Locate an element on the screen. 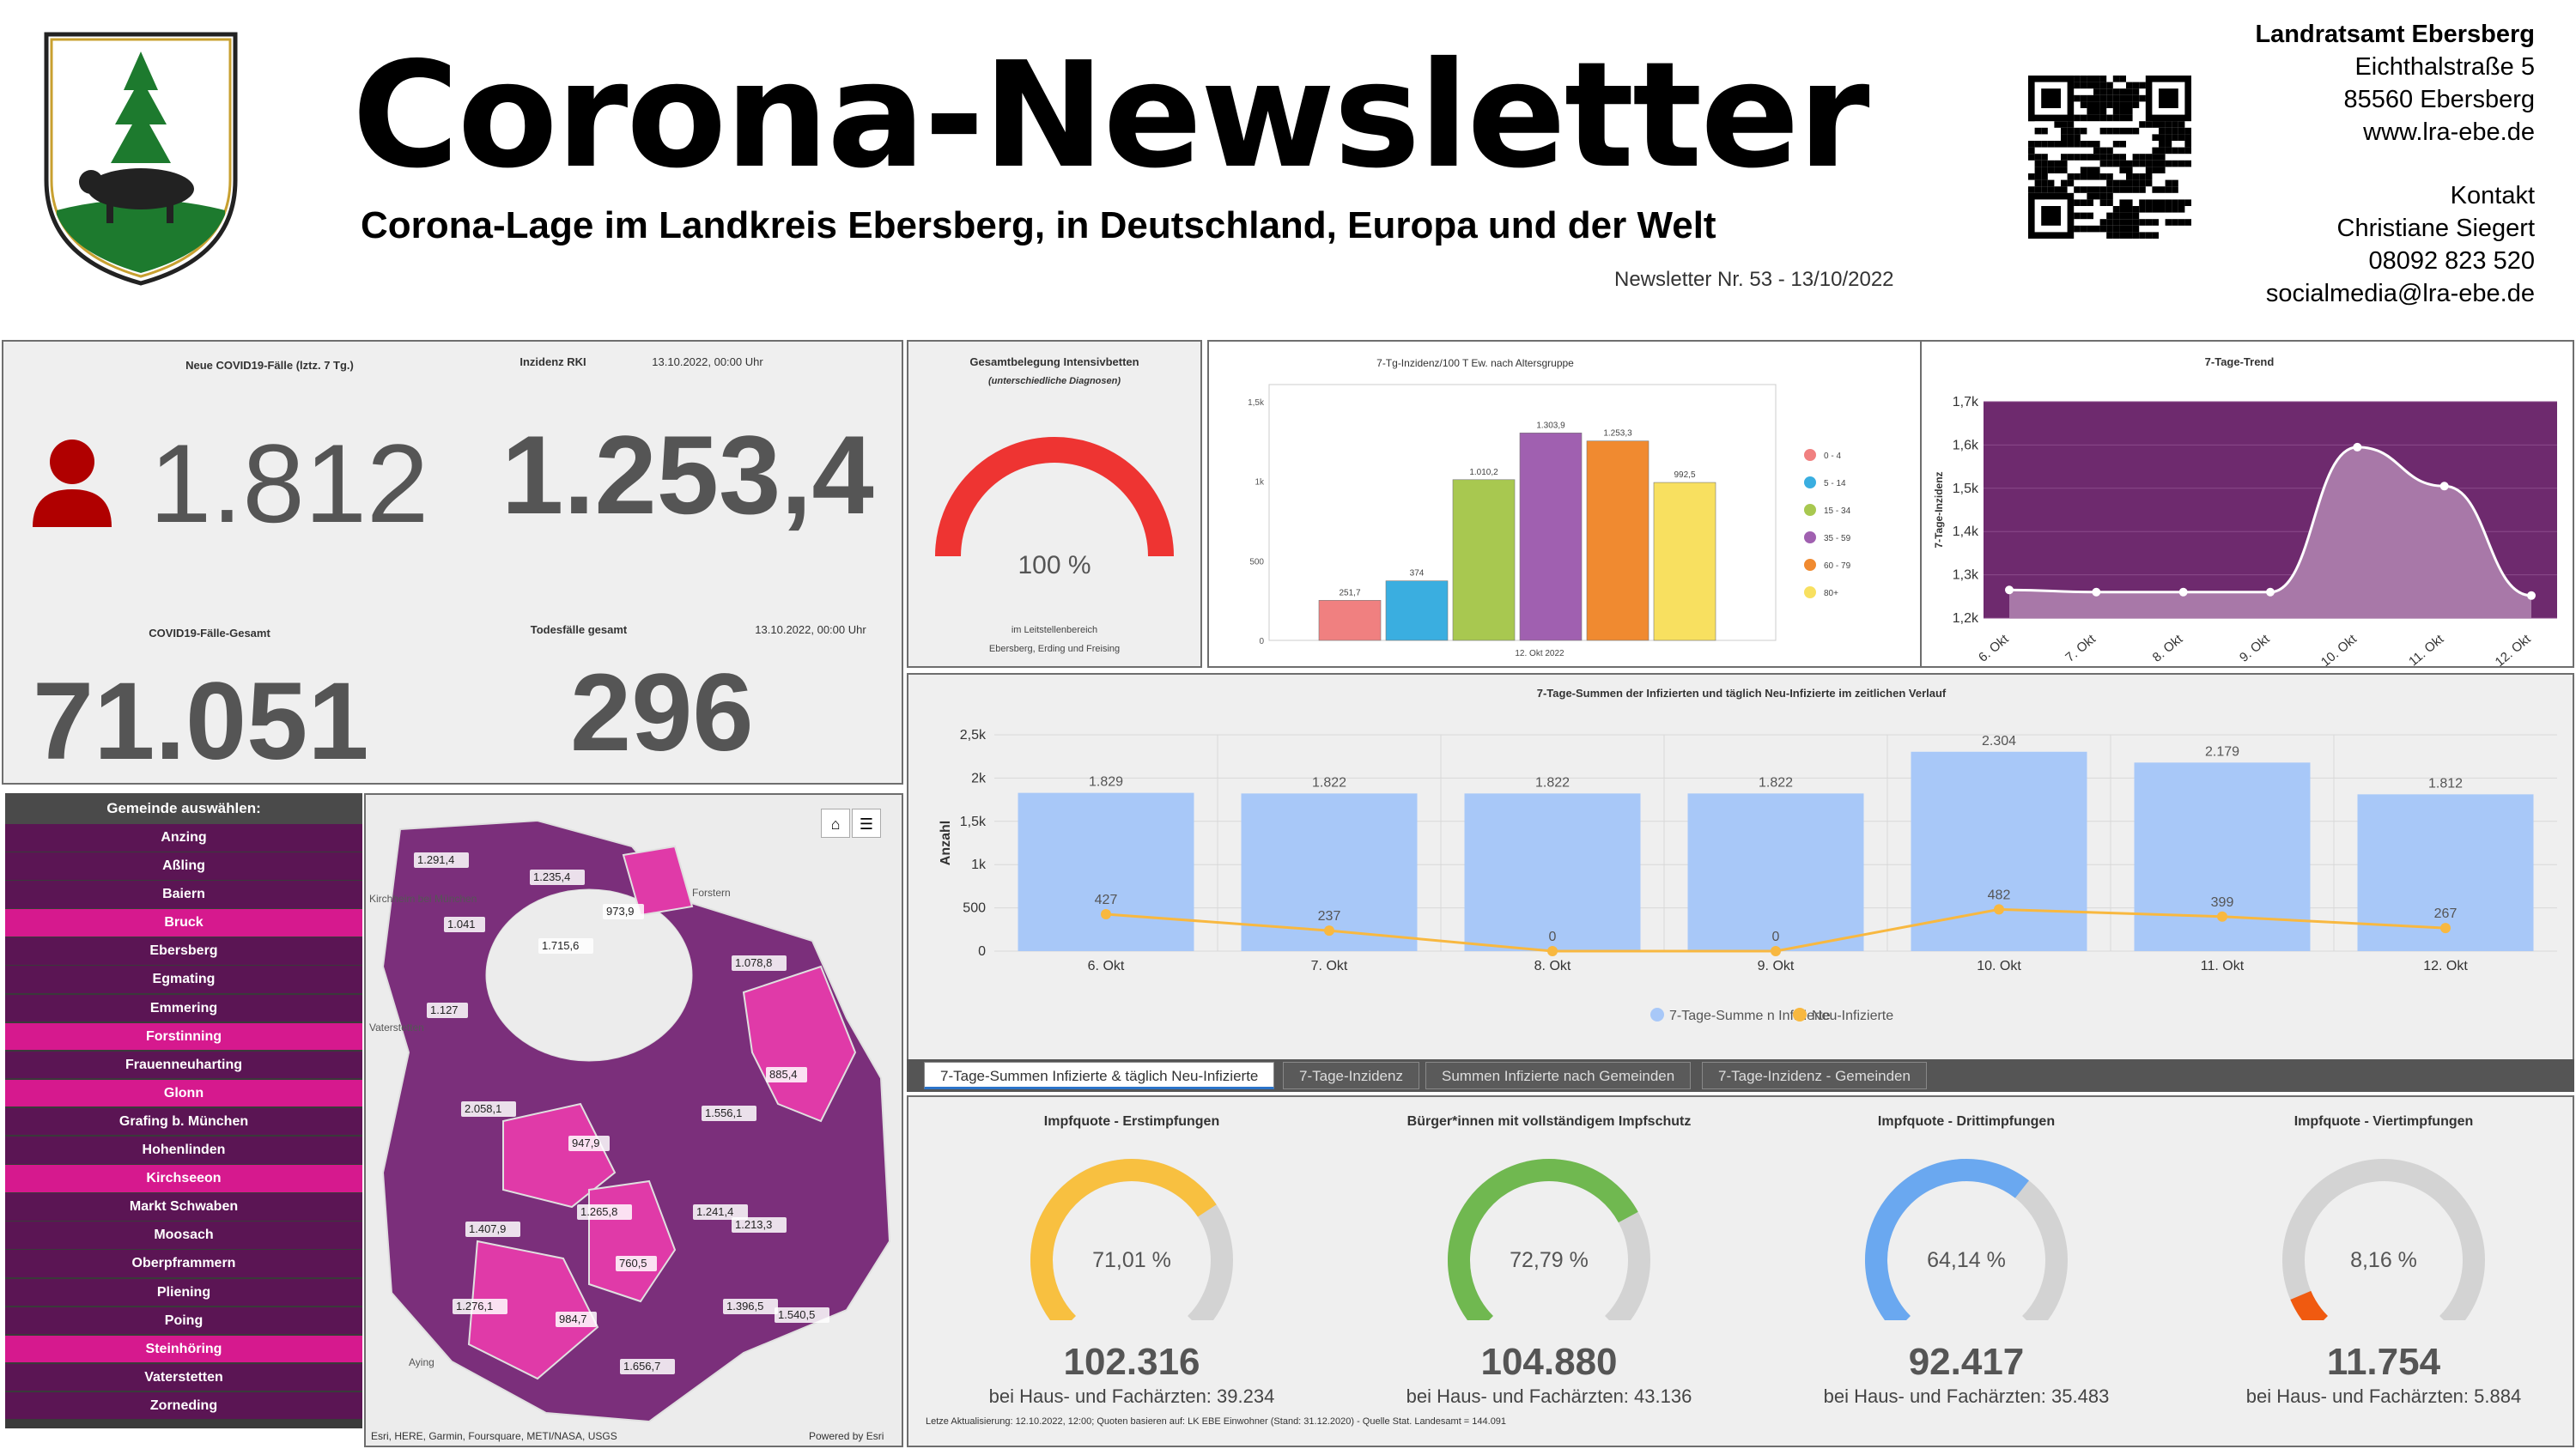 Image resolution: width=2576 pixels, height=1449 pixels. weekly-bar-label: 1.822 is located at coordinates (1553, 782).